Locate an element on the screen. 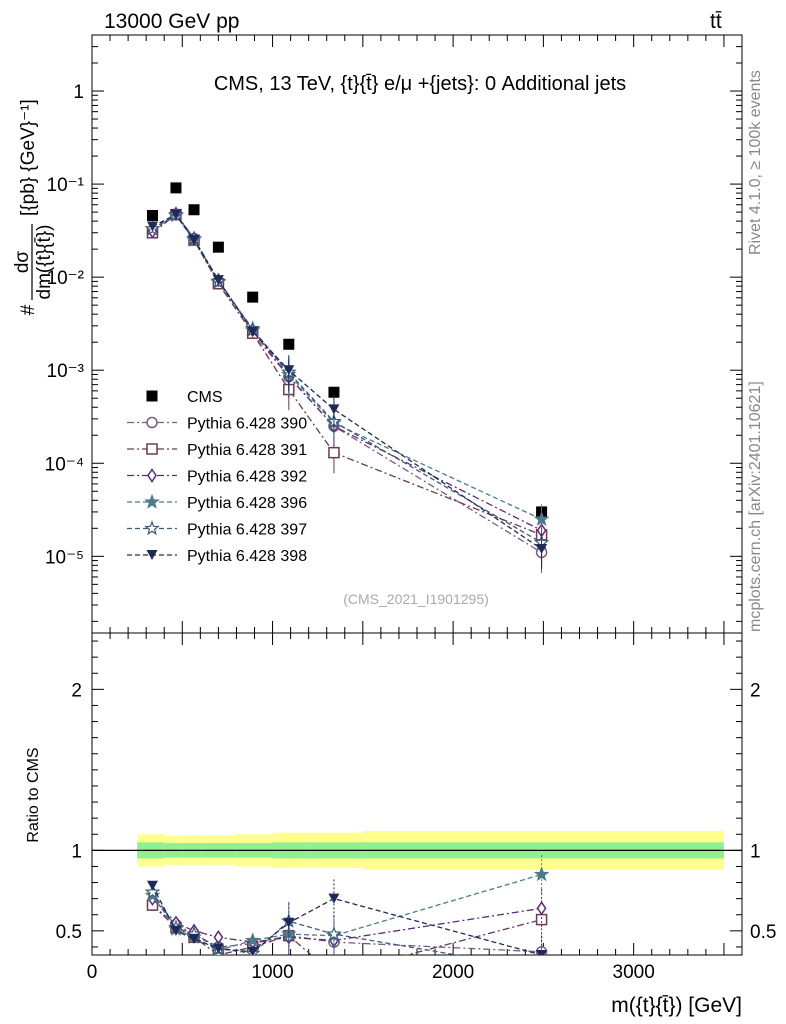  xtick-label: 0 is located at coordinates (92, 972).